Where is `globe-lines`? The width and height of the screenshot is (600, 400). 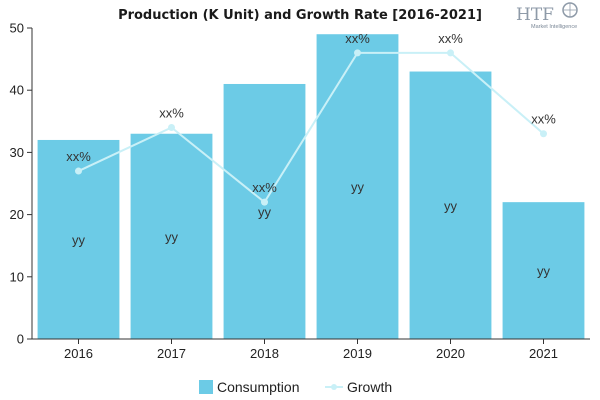
globe-lines is located at coordinates (570, 10).